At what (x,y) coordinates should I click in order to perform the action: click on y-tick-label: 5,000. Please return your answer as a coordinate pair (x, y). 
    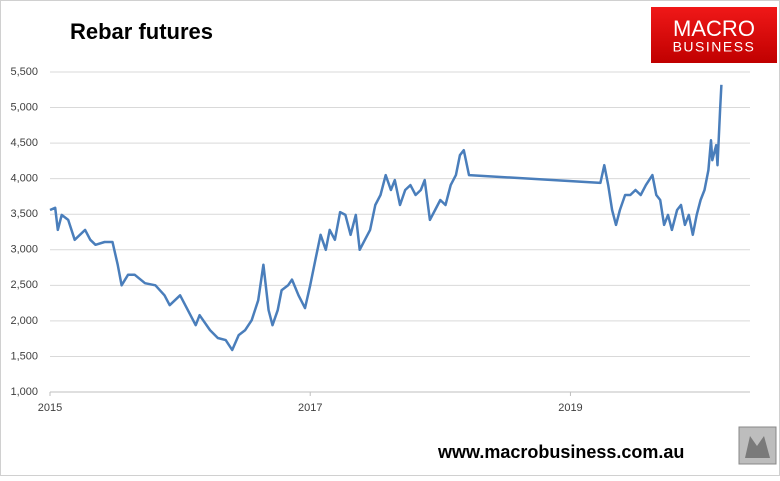
    Looking at the image, I should click on (24, 107).